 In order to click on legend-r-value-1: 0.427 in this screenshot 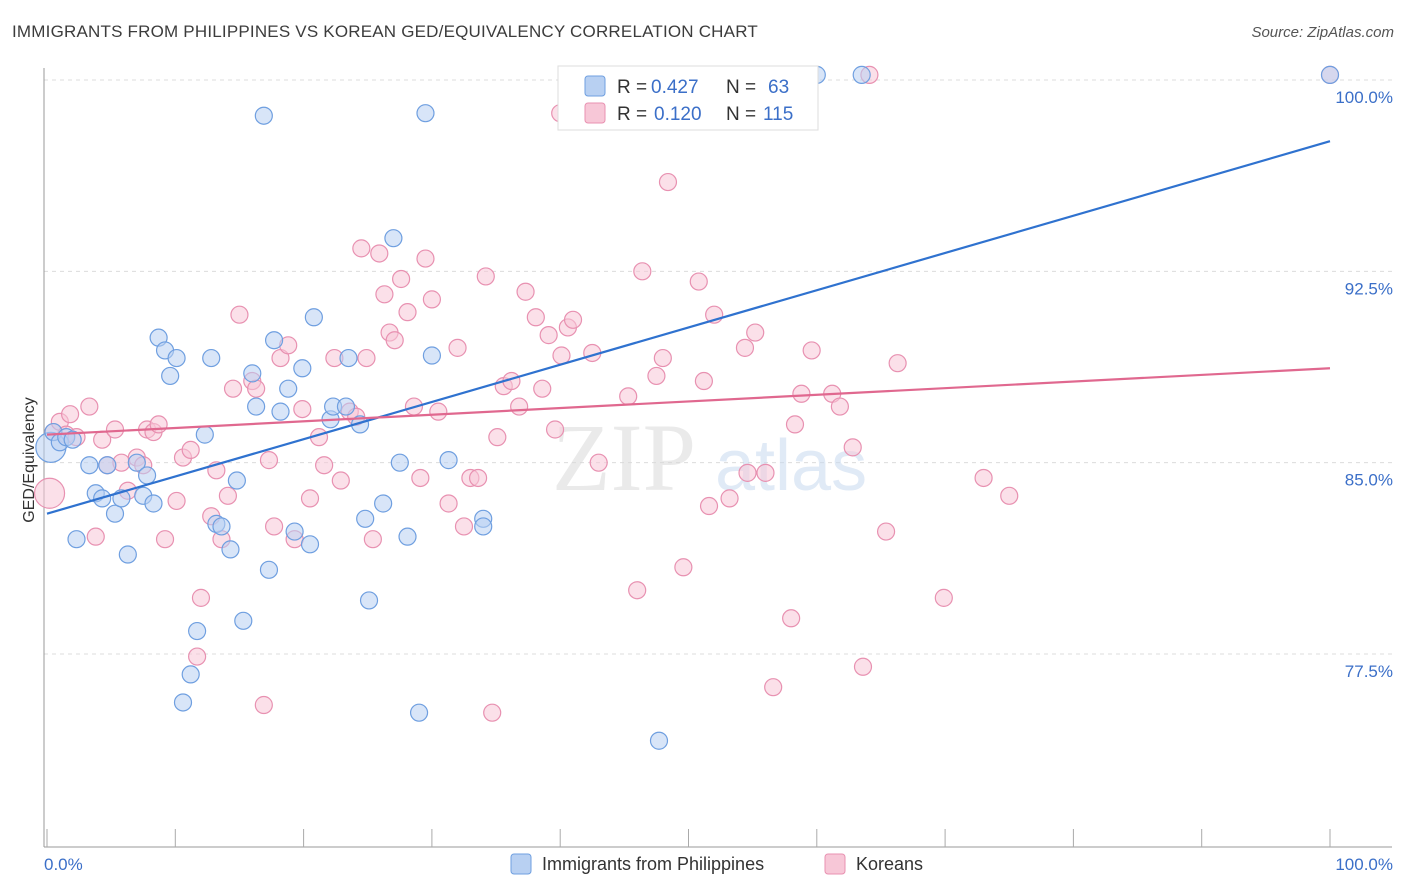, I will do `click(675, 87)`.